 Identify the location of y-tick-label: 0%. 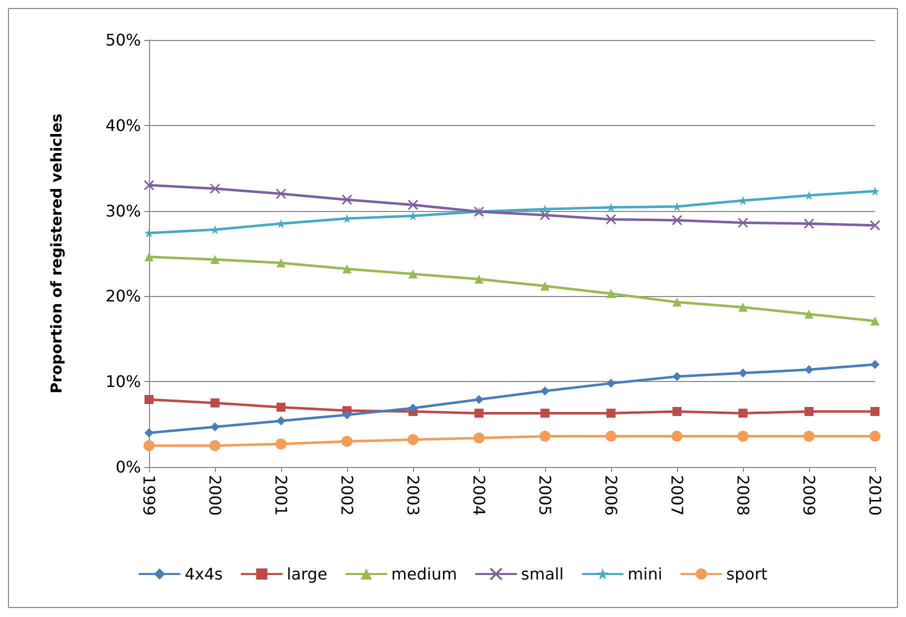
(128, 467).